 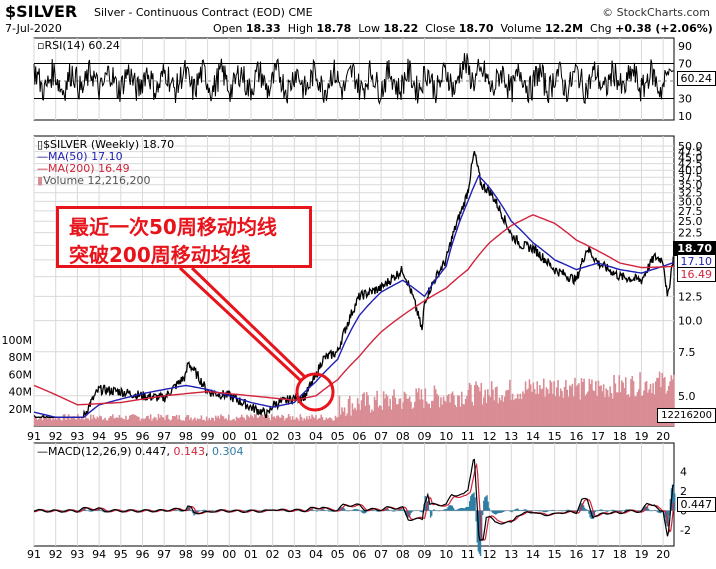 What do you see at coordinates (21, 409) in the screenshot?
I see `volume-tick-label: 20M` at bounding box center [21, 409].